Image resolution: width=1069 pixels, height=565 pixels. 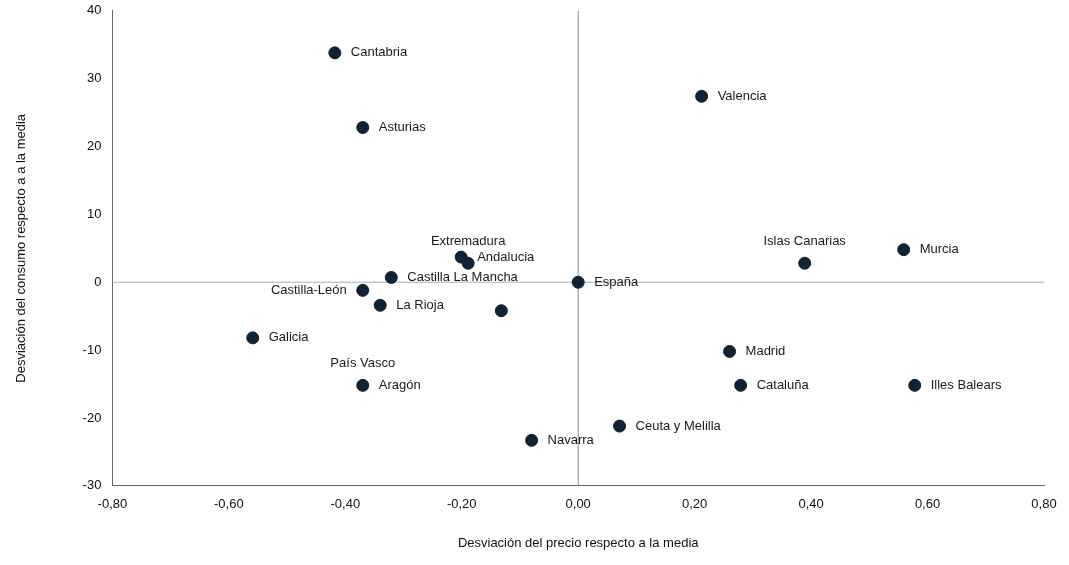 I want to click on x-tick-label: 0,60, so click(x=927, y=504).